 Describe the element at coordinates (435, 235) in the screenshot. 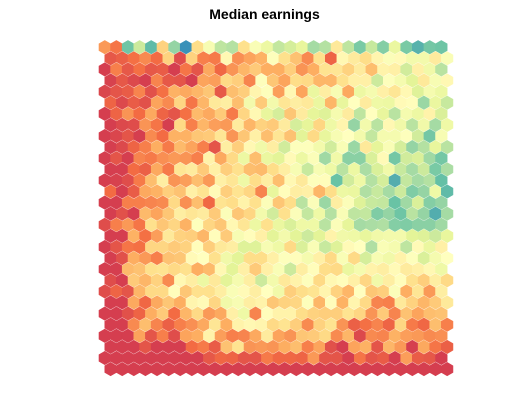

I see `hex-cell-r17-c28` at that location.